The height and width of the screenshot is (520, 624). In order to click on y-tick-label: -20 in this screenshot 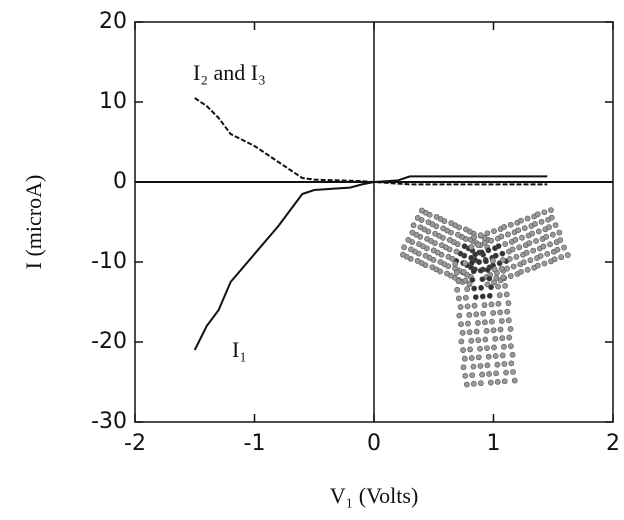, I will do `click(109, 341)`.